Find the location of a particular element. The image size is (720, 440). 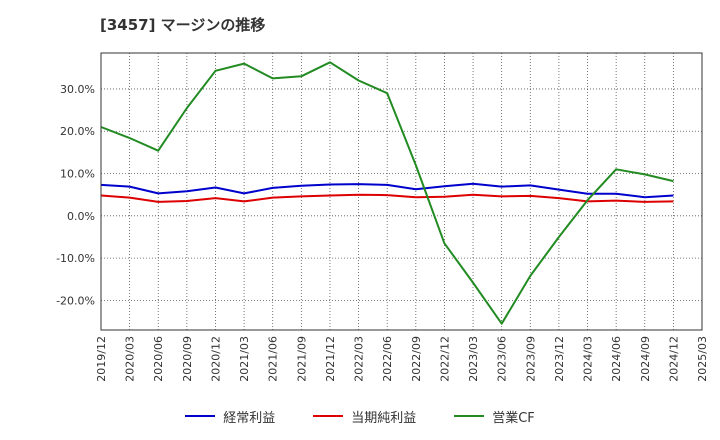

legend-label: 経常利益 is located at coordinates (249, 418).